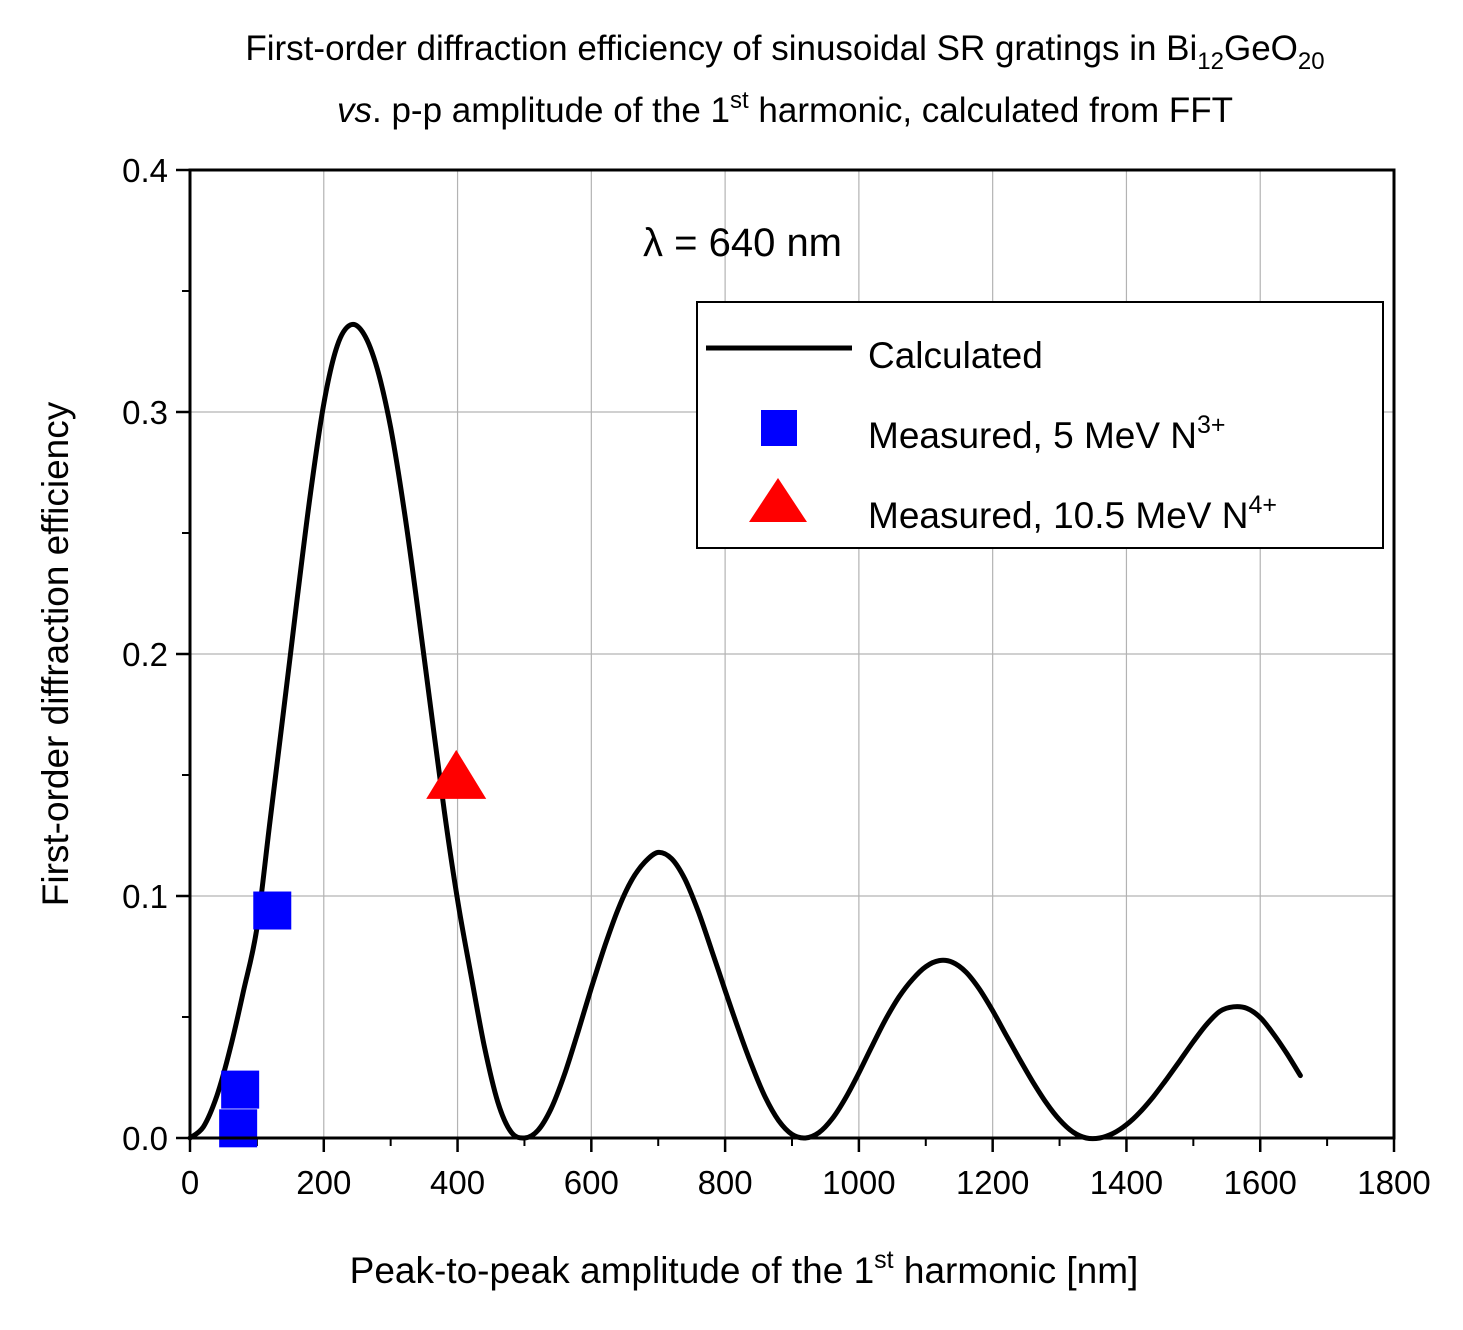 This screenshot has width=1463, height=1330. I want to click on x-tick-label: 1000, so click(858, 1182).